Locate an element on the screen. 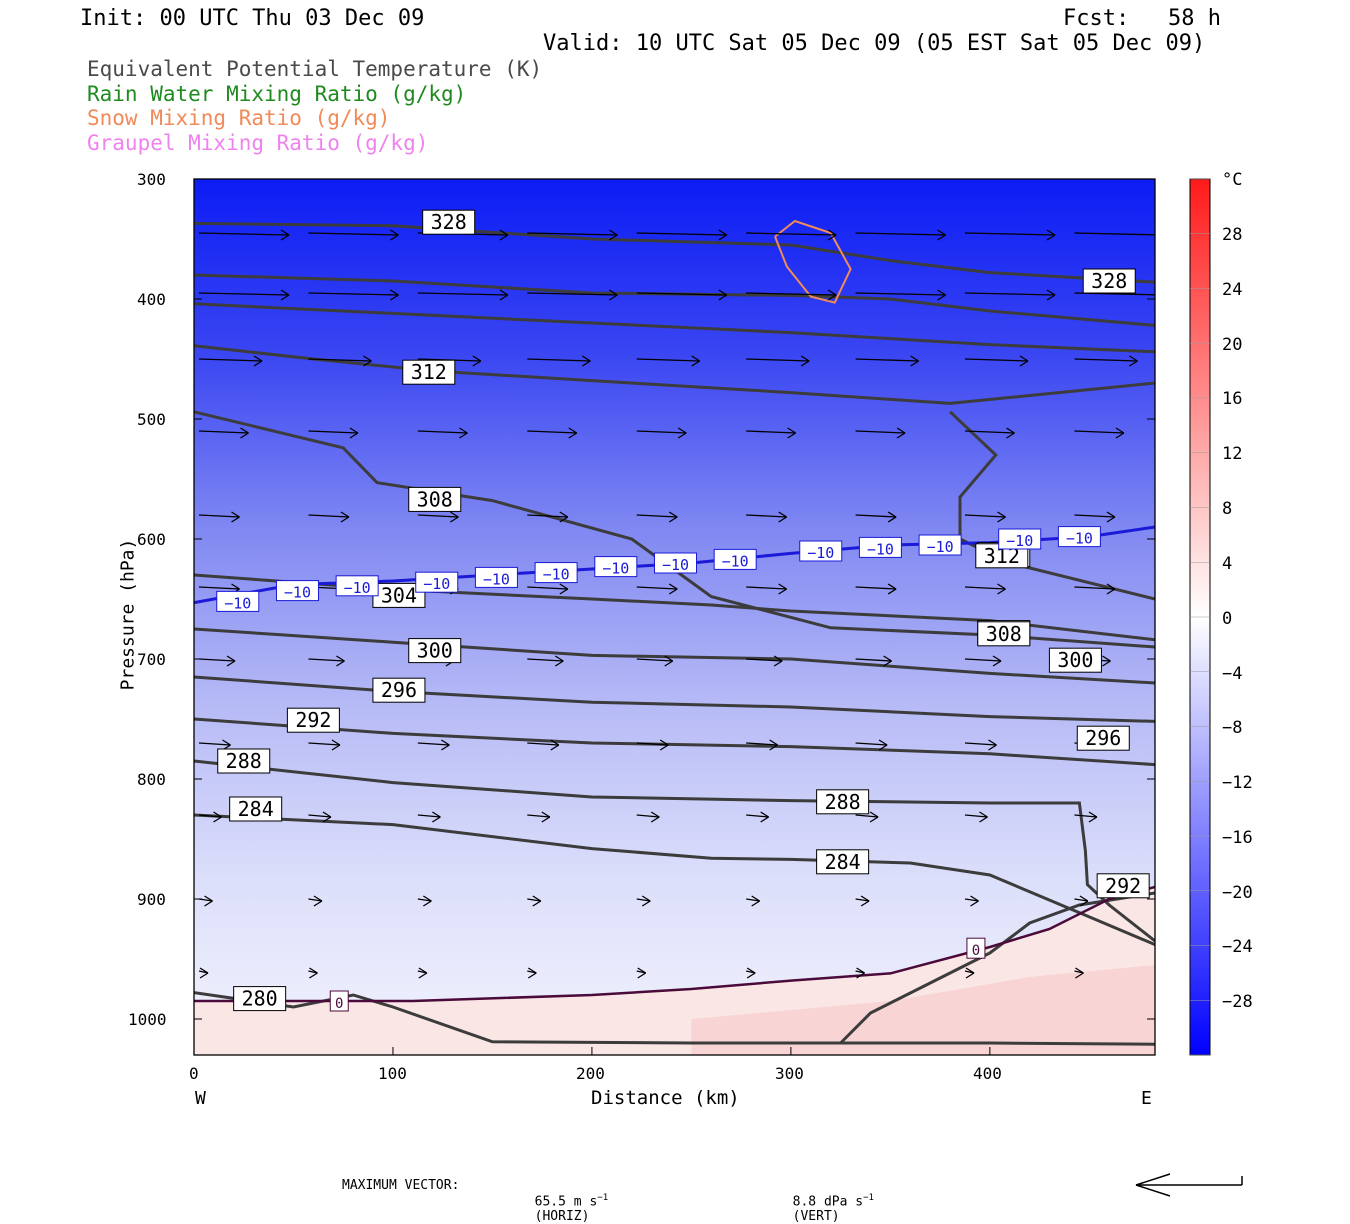 This screenshot has width=1350, height=1224. colorbar-label: −28 is located at coordinates (1237, 1002).